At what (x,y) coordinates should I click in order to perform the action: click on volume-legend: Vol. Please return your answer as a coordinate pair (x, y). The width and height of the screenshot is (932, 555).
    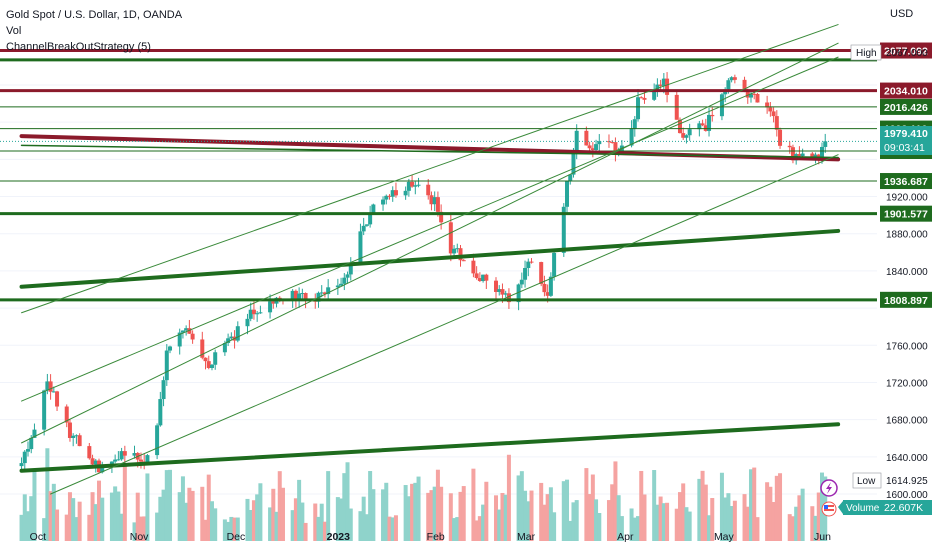
    Looking at the image, I should click on (14, 31).